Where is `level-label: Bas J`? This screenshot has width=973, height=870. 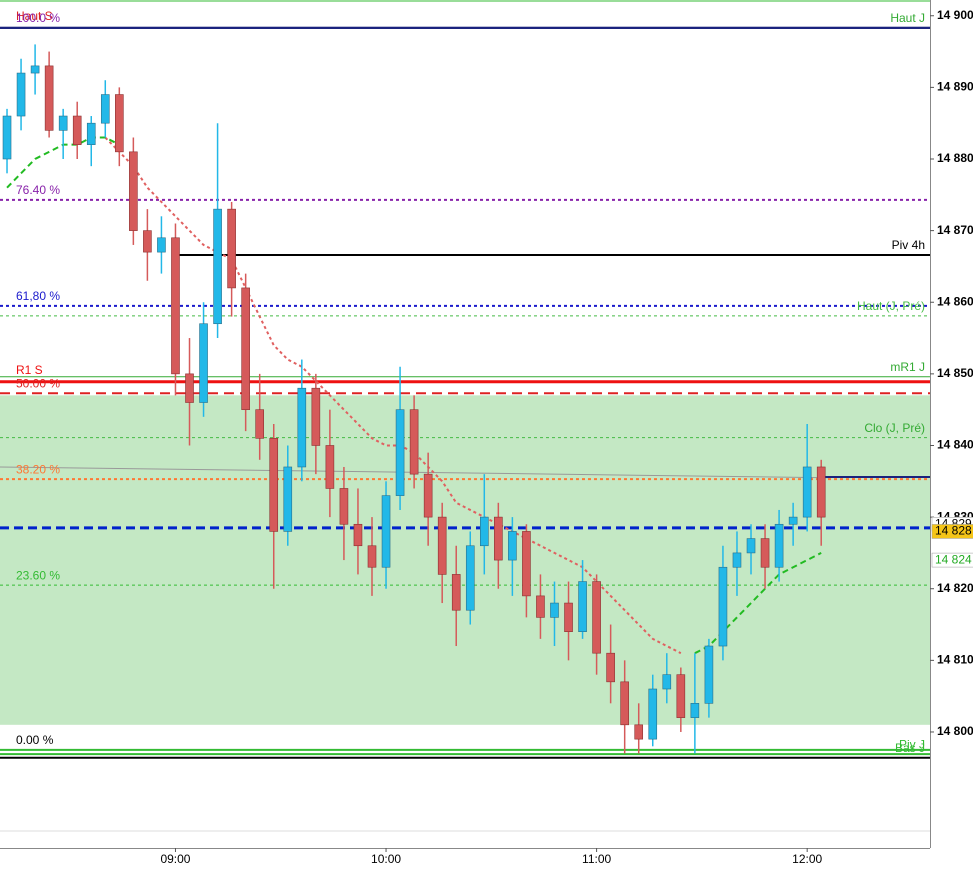 level-label: Bas J is located at coordinates (910, 748).